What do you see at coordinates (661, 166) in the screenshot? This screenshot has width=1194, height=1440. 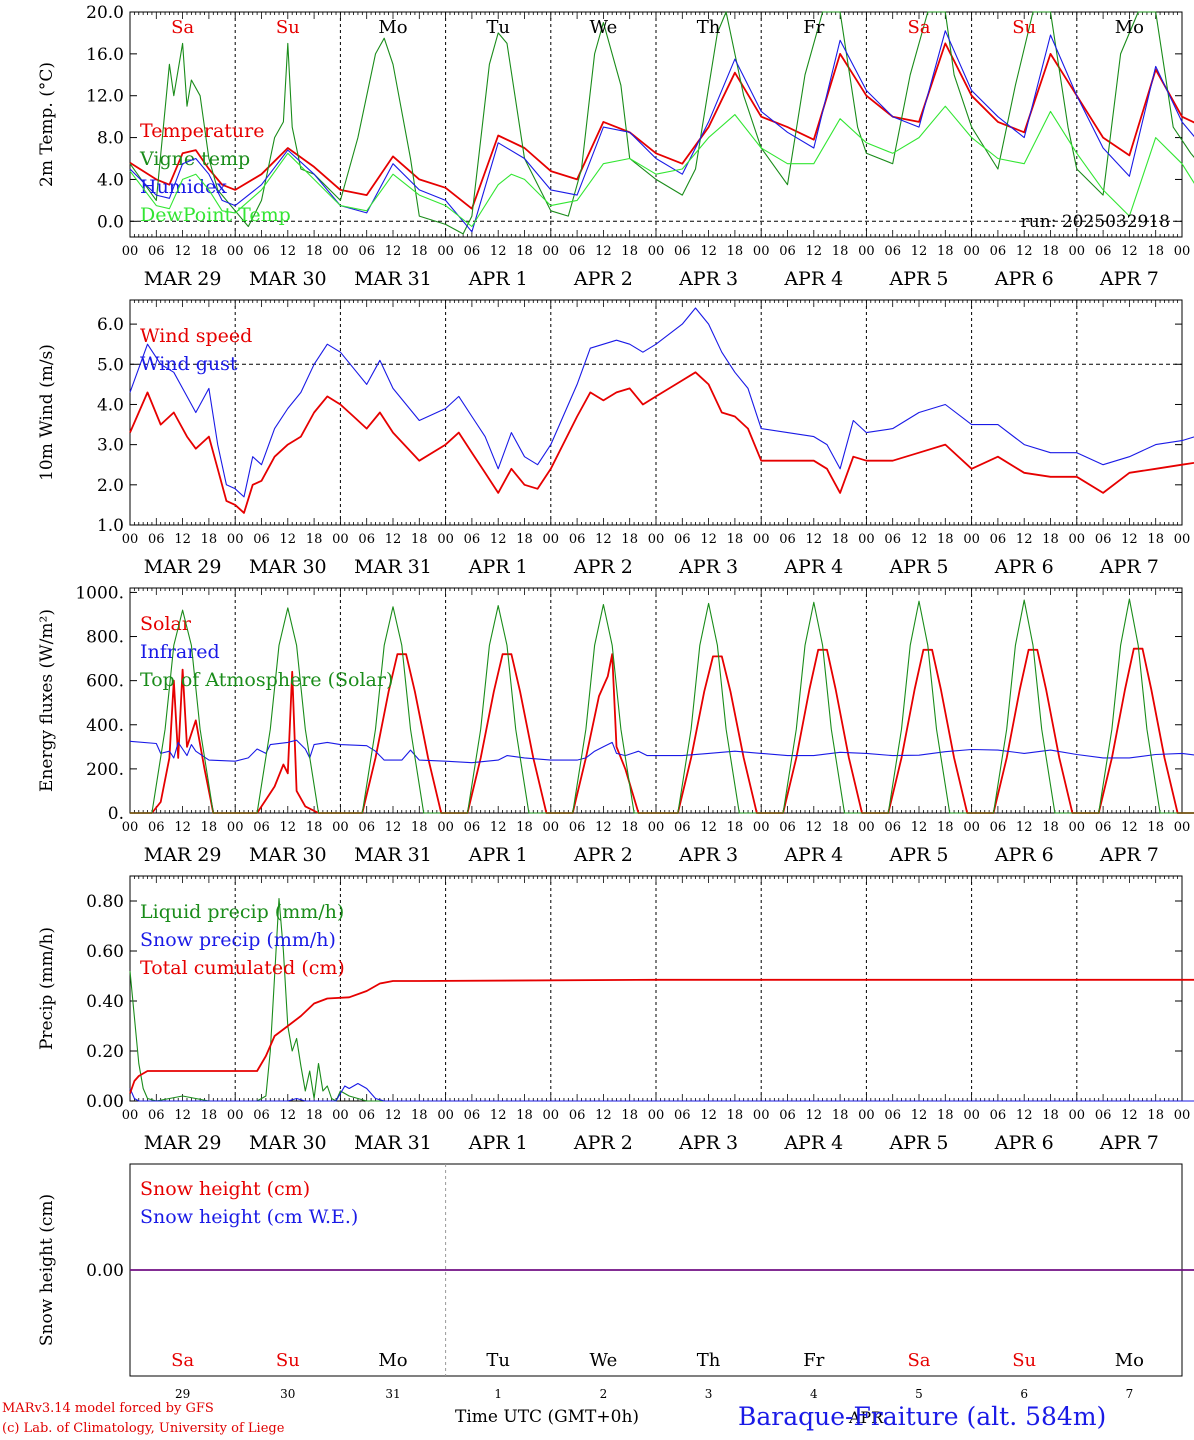 I see `series-line-dewpoint-temp` at bounding box center [661, 166].